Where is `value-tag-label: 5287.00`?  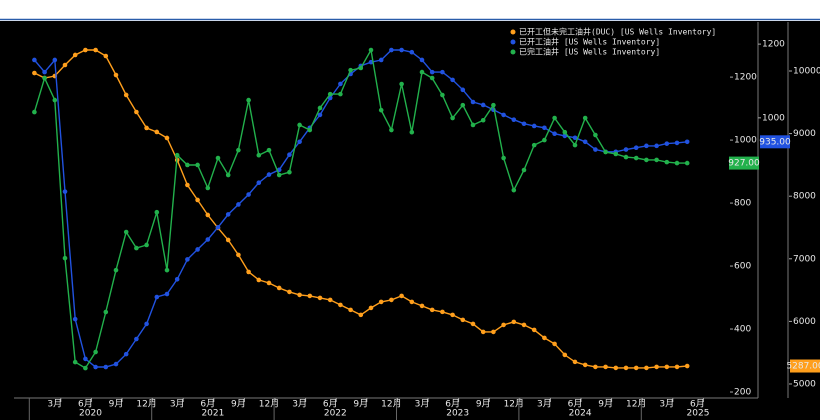
value-tag-label: 5287.00 is located at coordinates (803, 367).